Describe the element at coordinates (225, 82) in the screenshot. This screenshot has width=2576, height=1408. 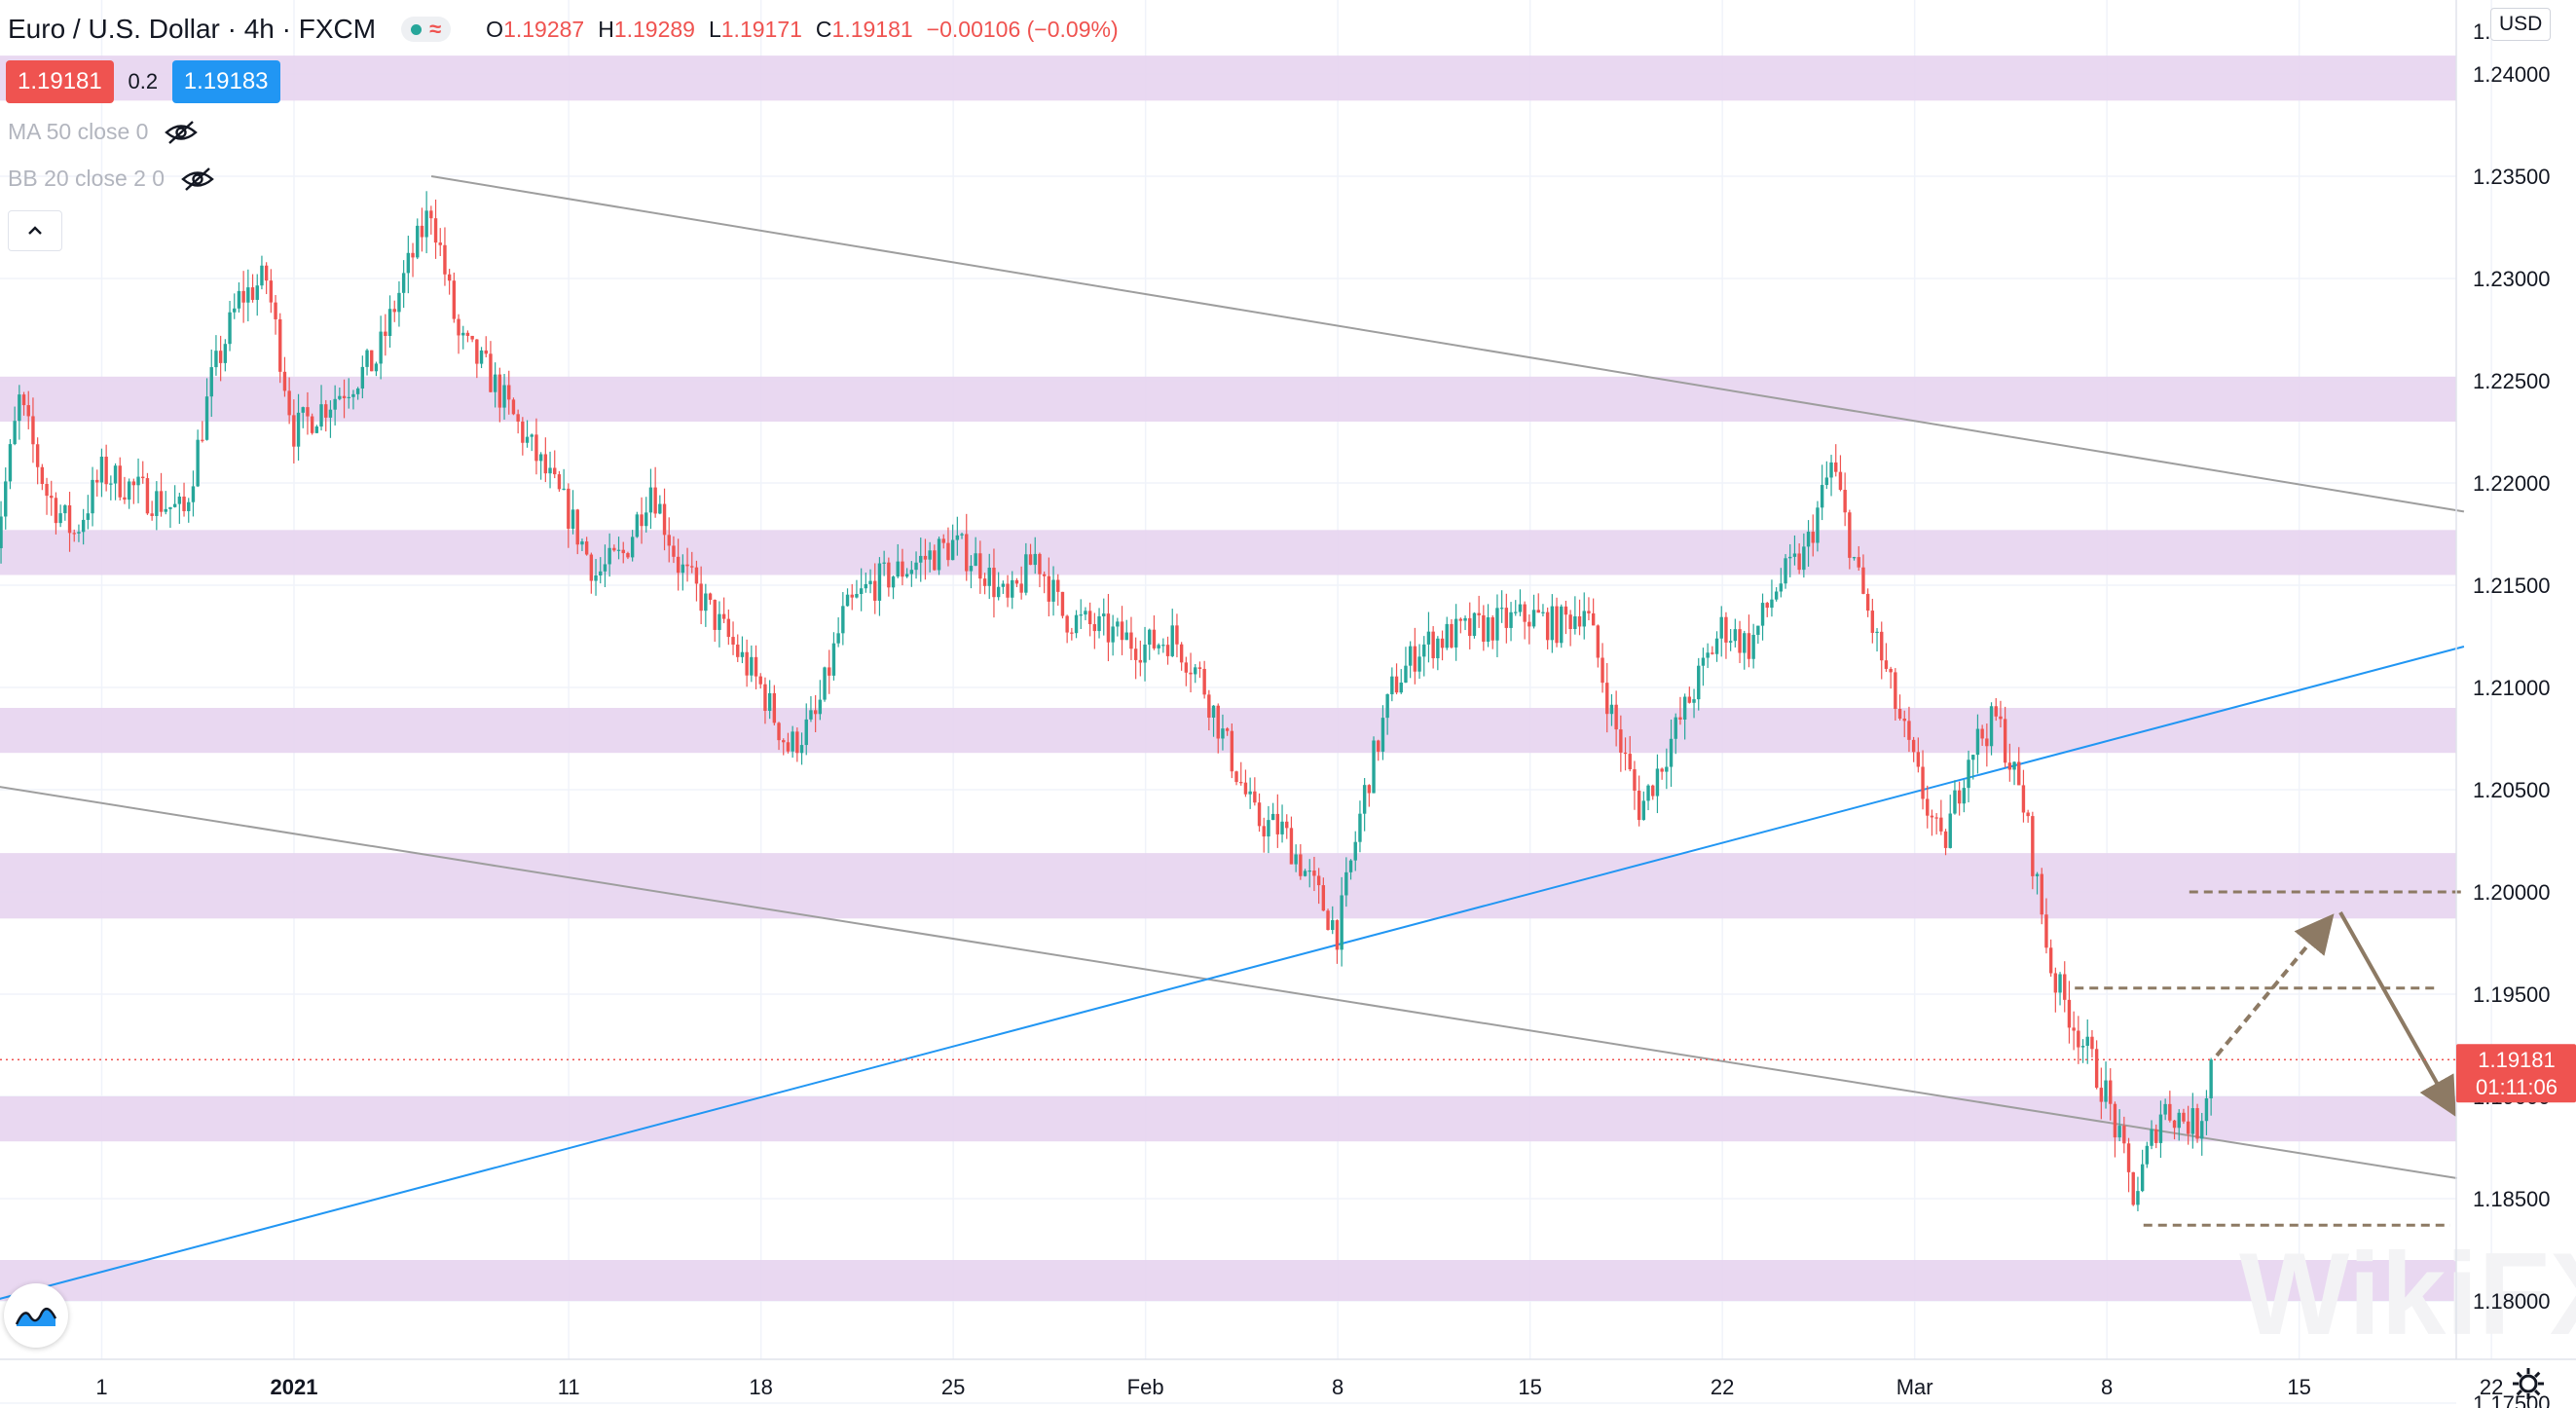
I see `buy-button: 1.19183` at that location.